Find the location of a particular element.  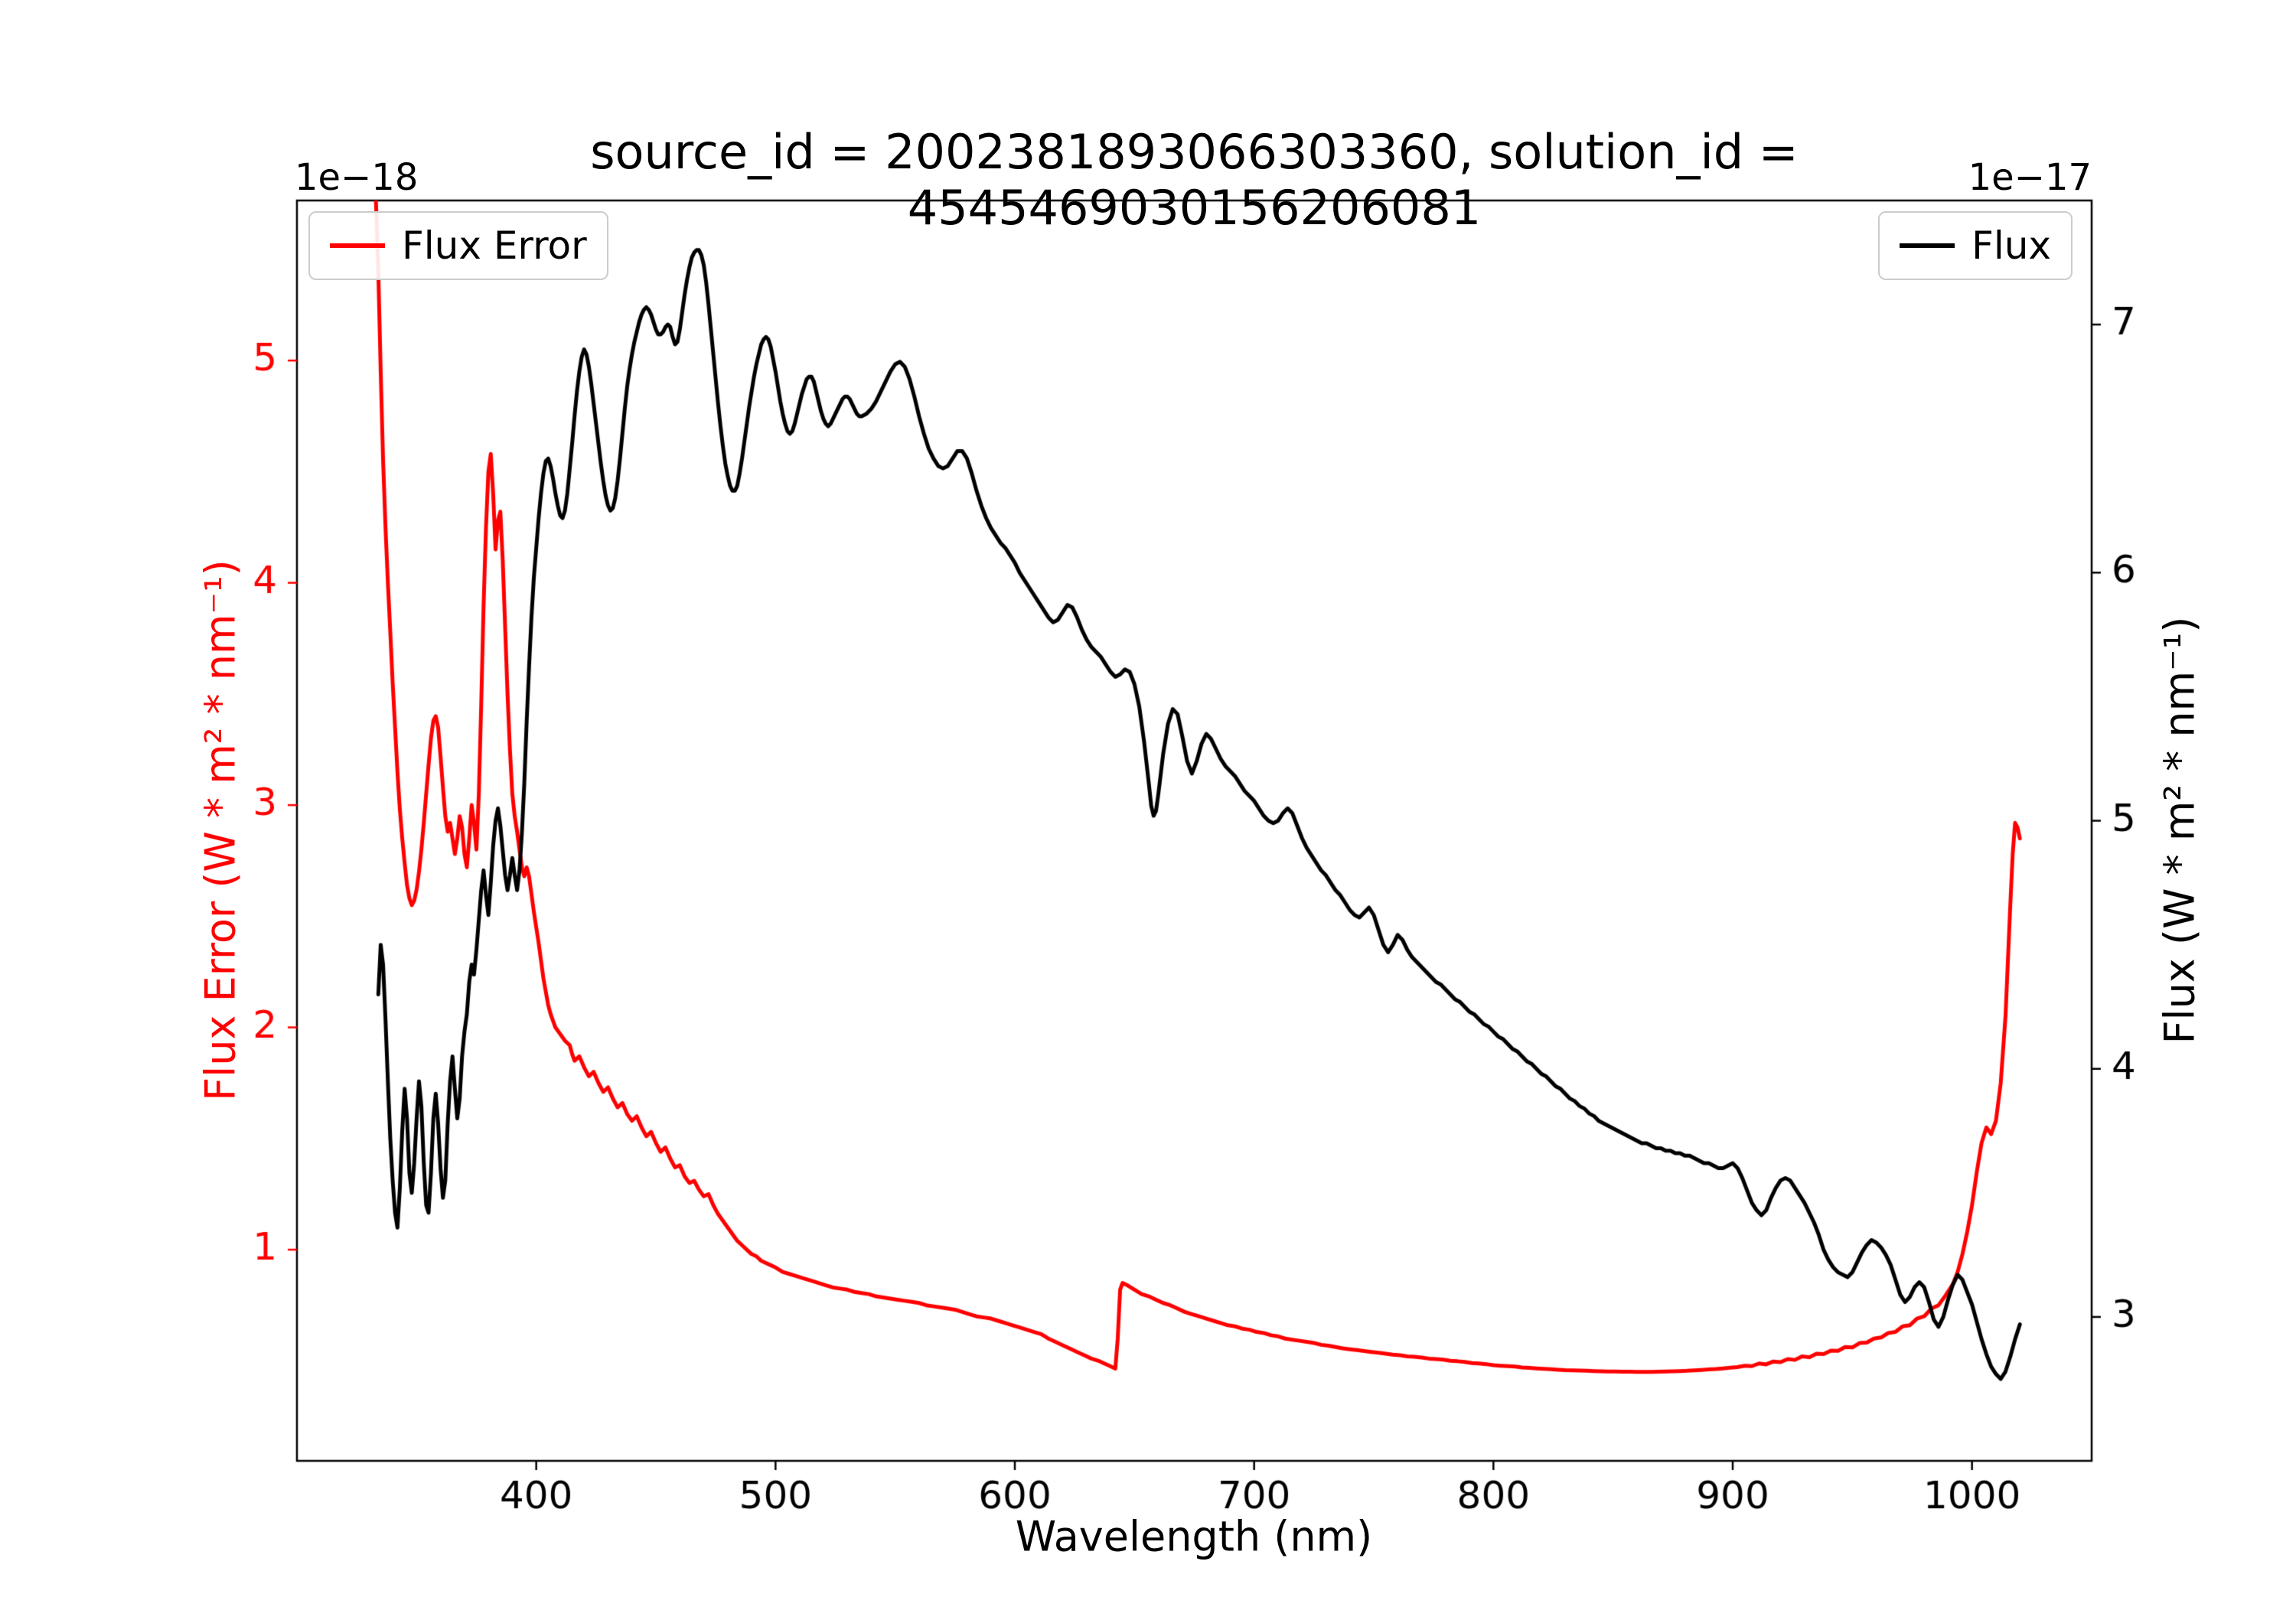

legend-flux-error-label: Flux Error is located at coordinates (494, 245).